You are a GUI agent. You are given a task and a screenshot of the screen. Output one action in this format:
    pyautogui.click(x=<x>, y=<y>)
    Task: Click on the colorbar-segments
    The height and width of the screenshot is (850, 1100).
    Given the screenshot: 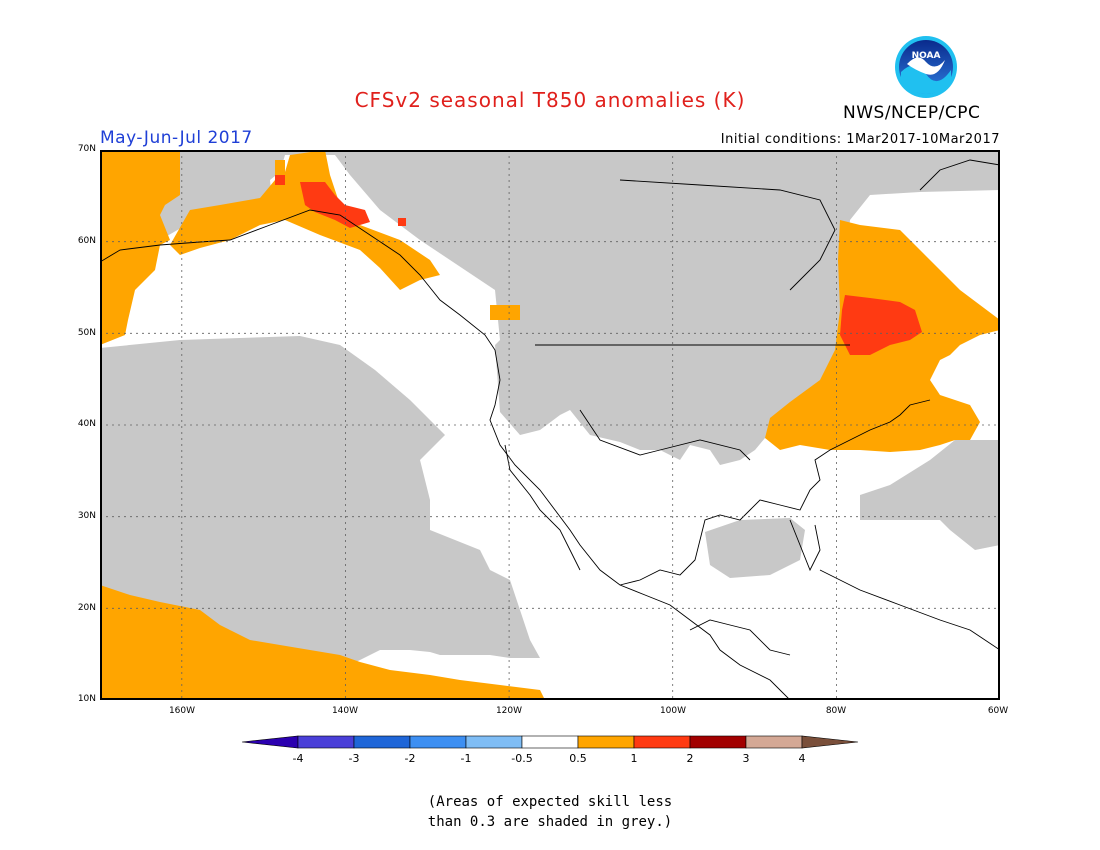 What is the action you would take?
    pyautogui.click(x=550, y=742)
    